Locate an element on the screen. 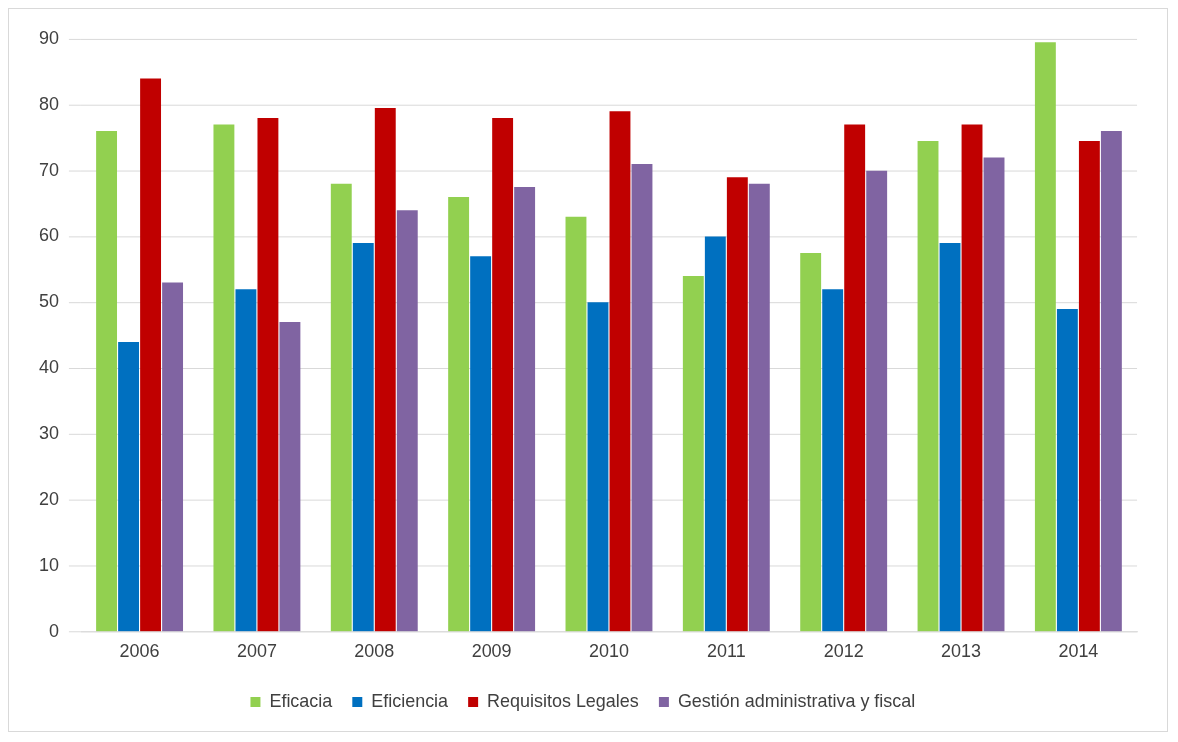 The image size is (1178, 742). x-tick-label: 2013 is located at coordinates (961, 651).